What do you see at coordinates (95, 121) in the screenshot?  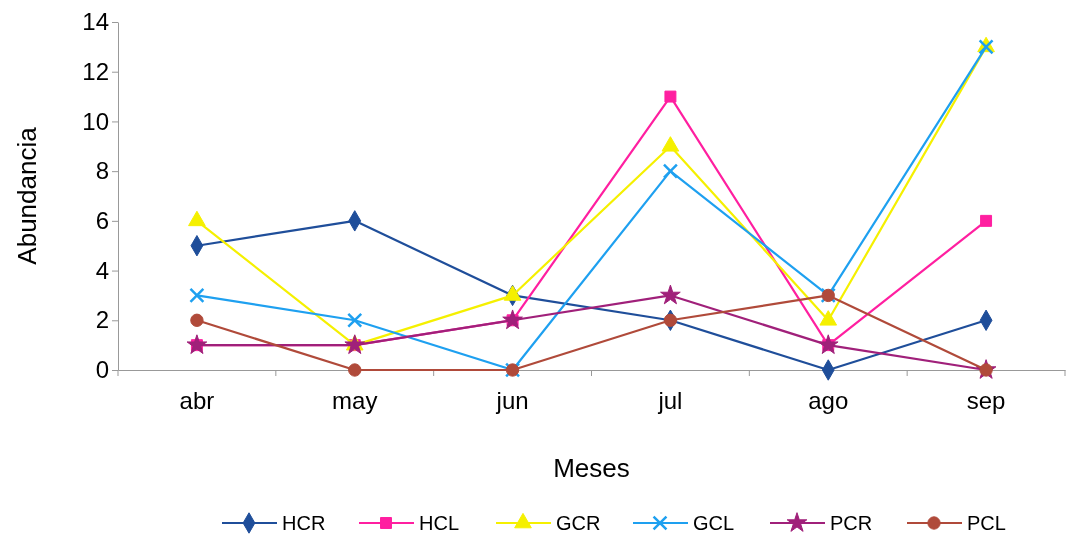 I see `y-tick-label: 10` at bounding box center [95, 121].